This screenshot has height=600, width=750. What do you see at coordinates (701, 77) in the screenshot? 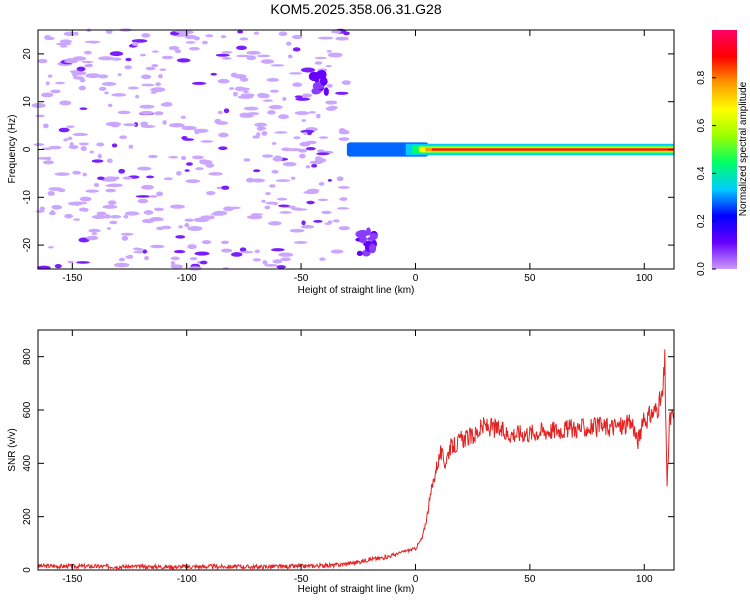
I see `colorbar-tick-label: 0.8` at bounding box center [701, 77].